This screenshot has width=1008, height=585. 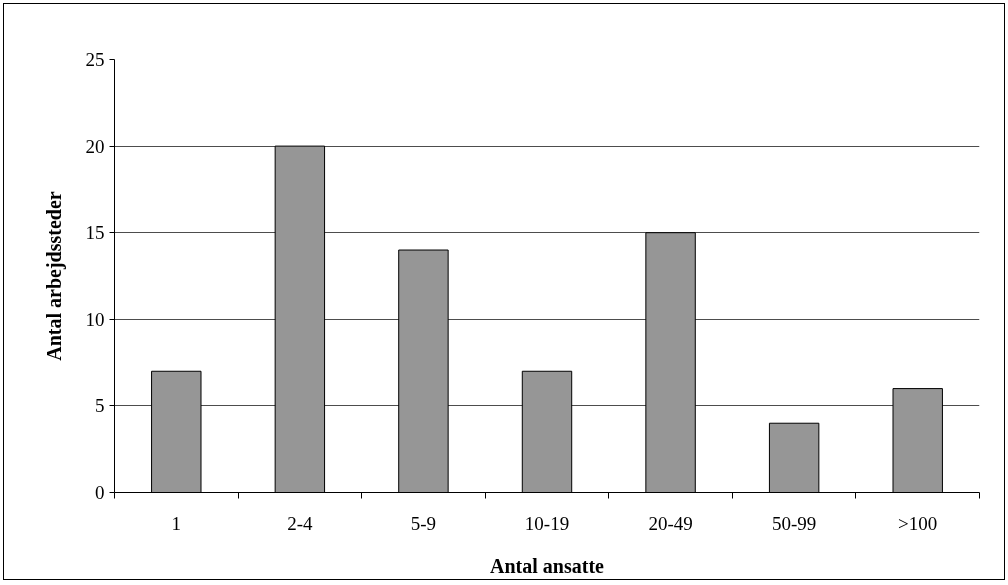 I want to click on y-tick-label: 15, so click(x=95, y=233).